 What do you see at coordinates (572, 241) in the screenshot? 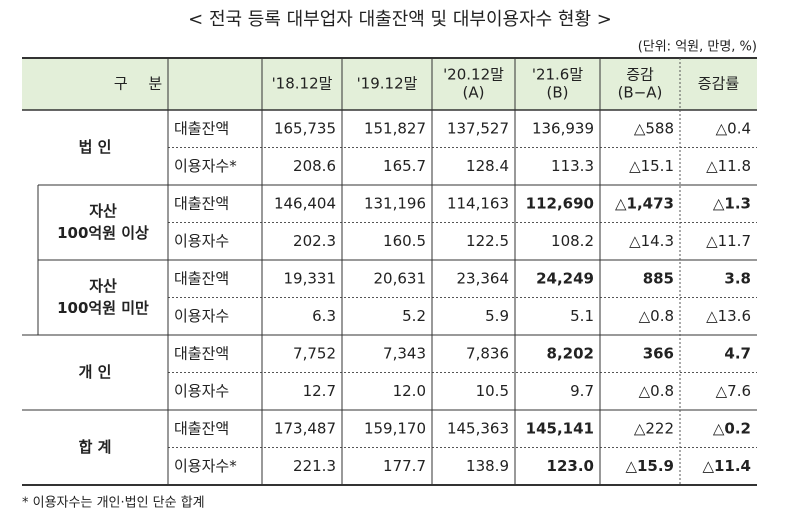
I see `cell: 108.2` at bounding box center [572, 241].